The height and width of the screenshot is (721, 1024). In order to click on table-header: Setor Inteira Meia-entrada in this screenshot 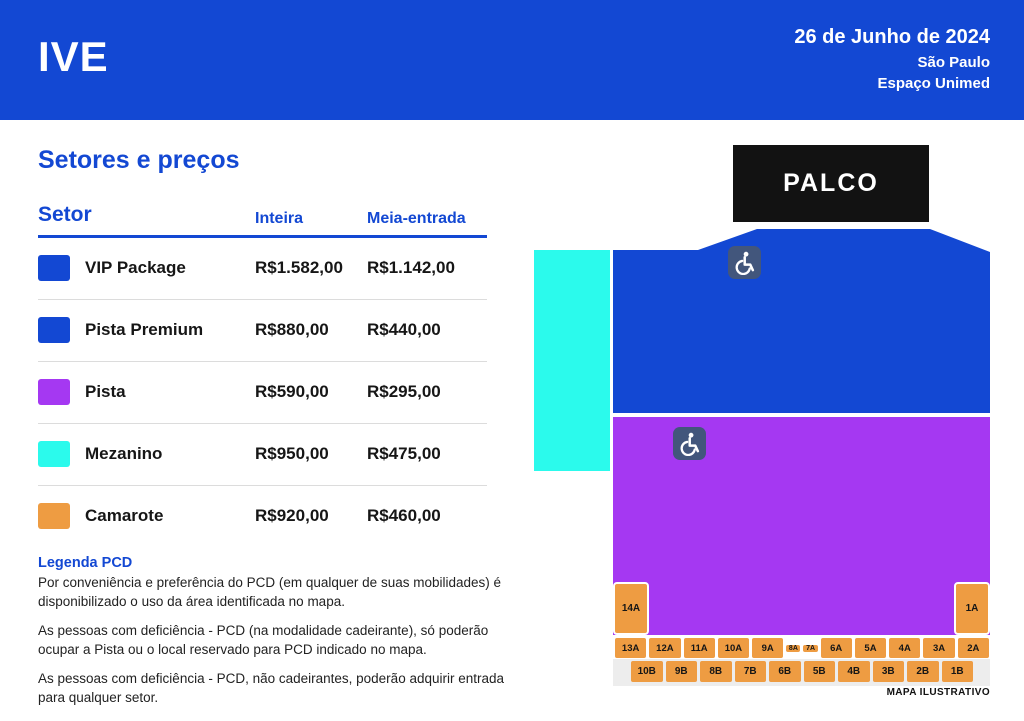, I will do `click(262, 219)`.